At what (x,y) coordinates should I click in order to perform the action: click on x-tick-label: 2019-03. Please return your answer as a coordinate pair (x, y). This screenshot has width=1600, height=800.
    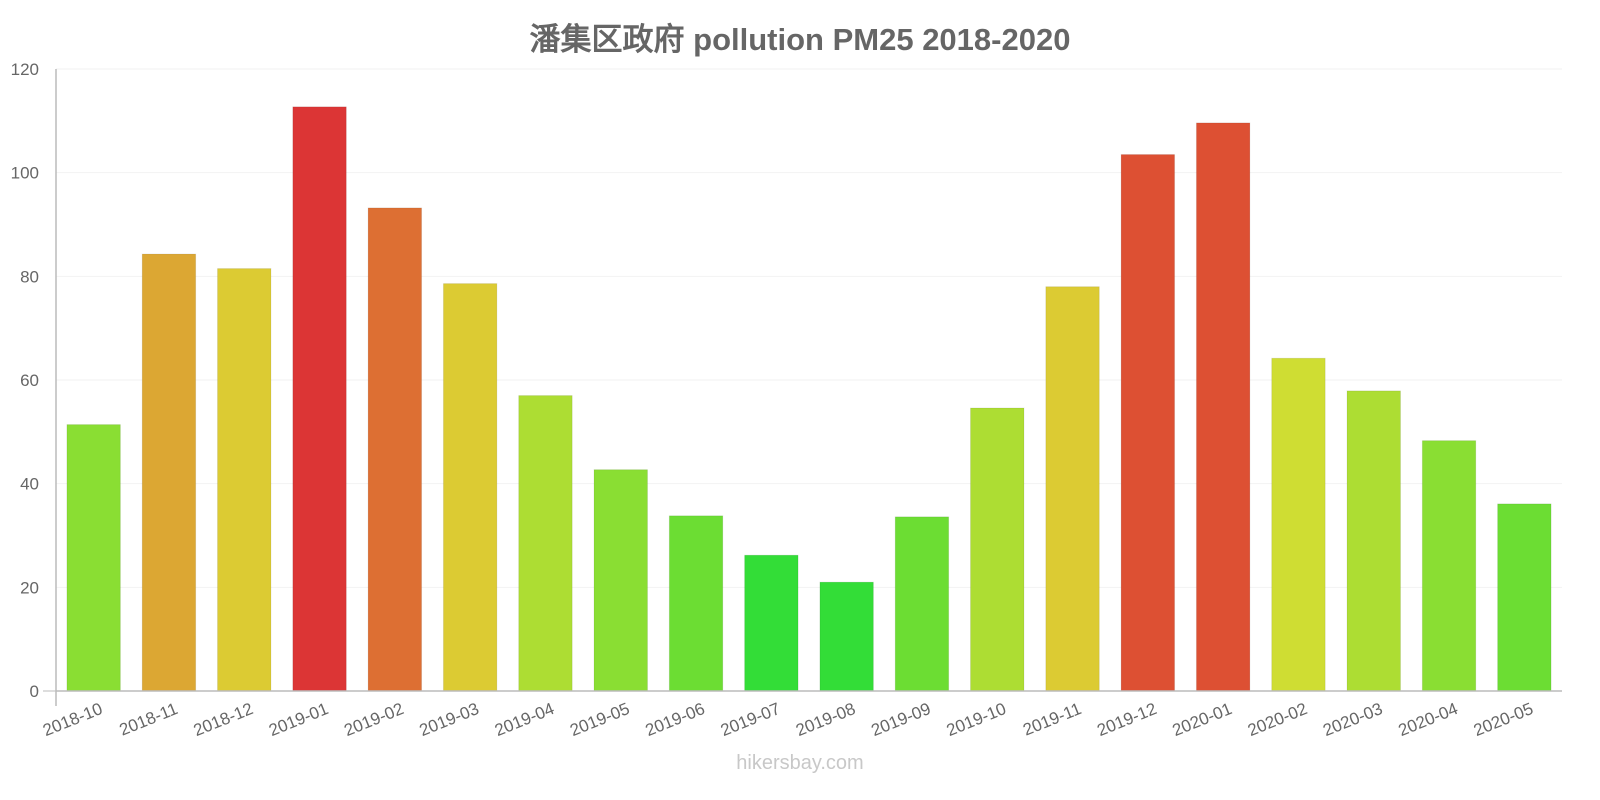
    Looking at the image, I should click on (449, 719).